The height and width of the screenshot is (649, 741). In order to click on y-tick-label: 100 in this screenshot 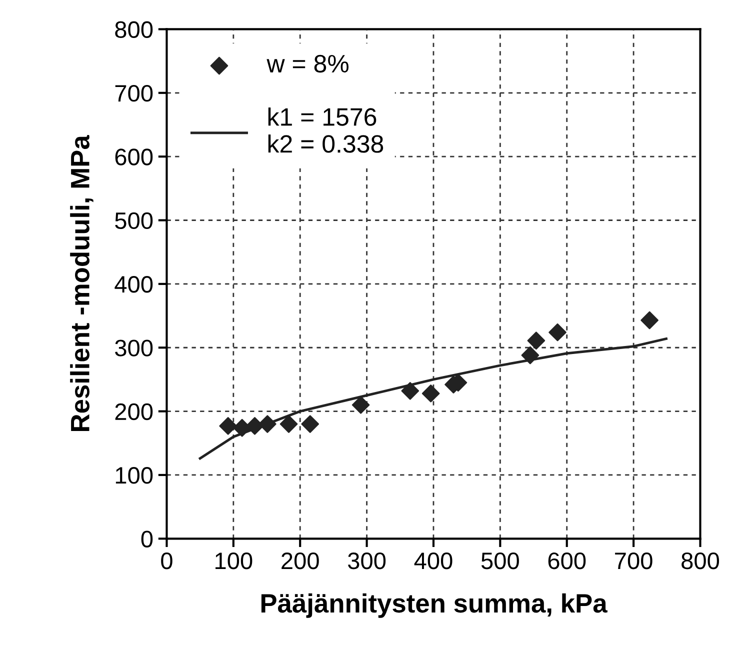, I will do `click(134, 475)`.